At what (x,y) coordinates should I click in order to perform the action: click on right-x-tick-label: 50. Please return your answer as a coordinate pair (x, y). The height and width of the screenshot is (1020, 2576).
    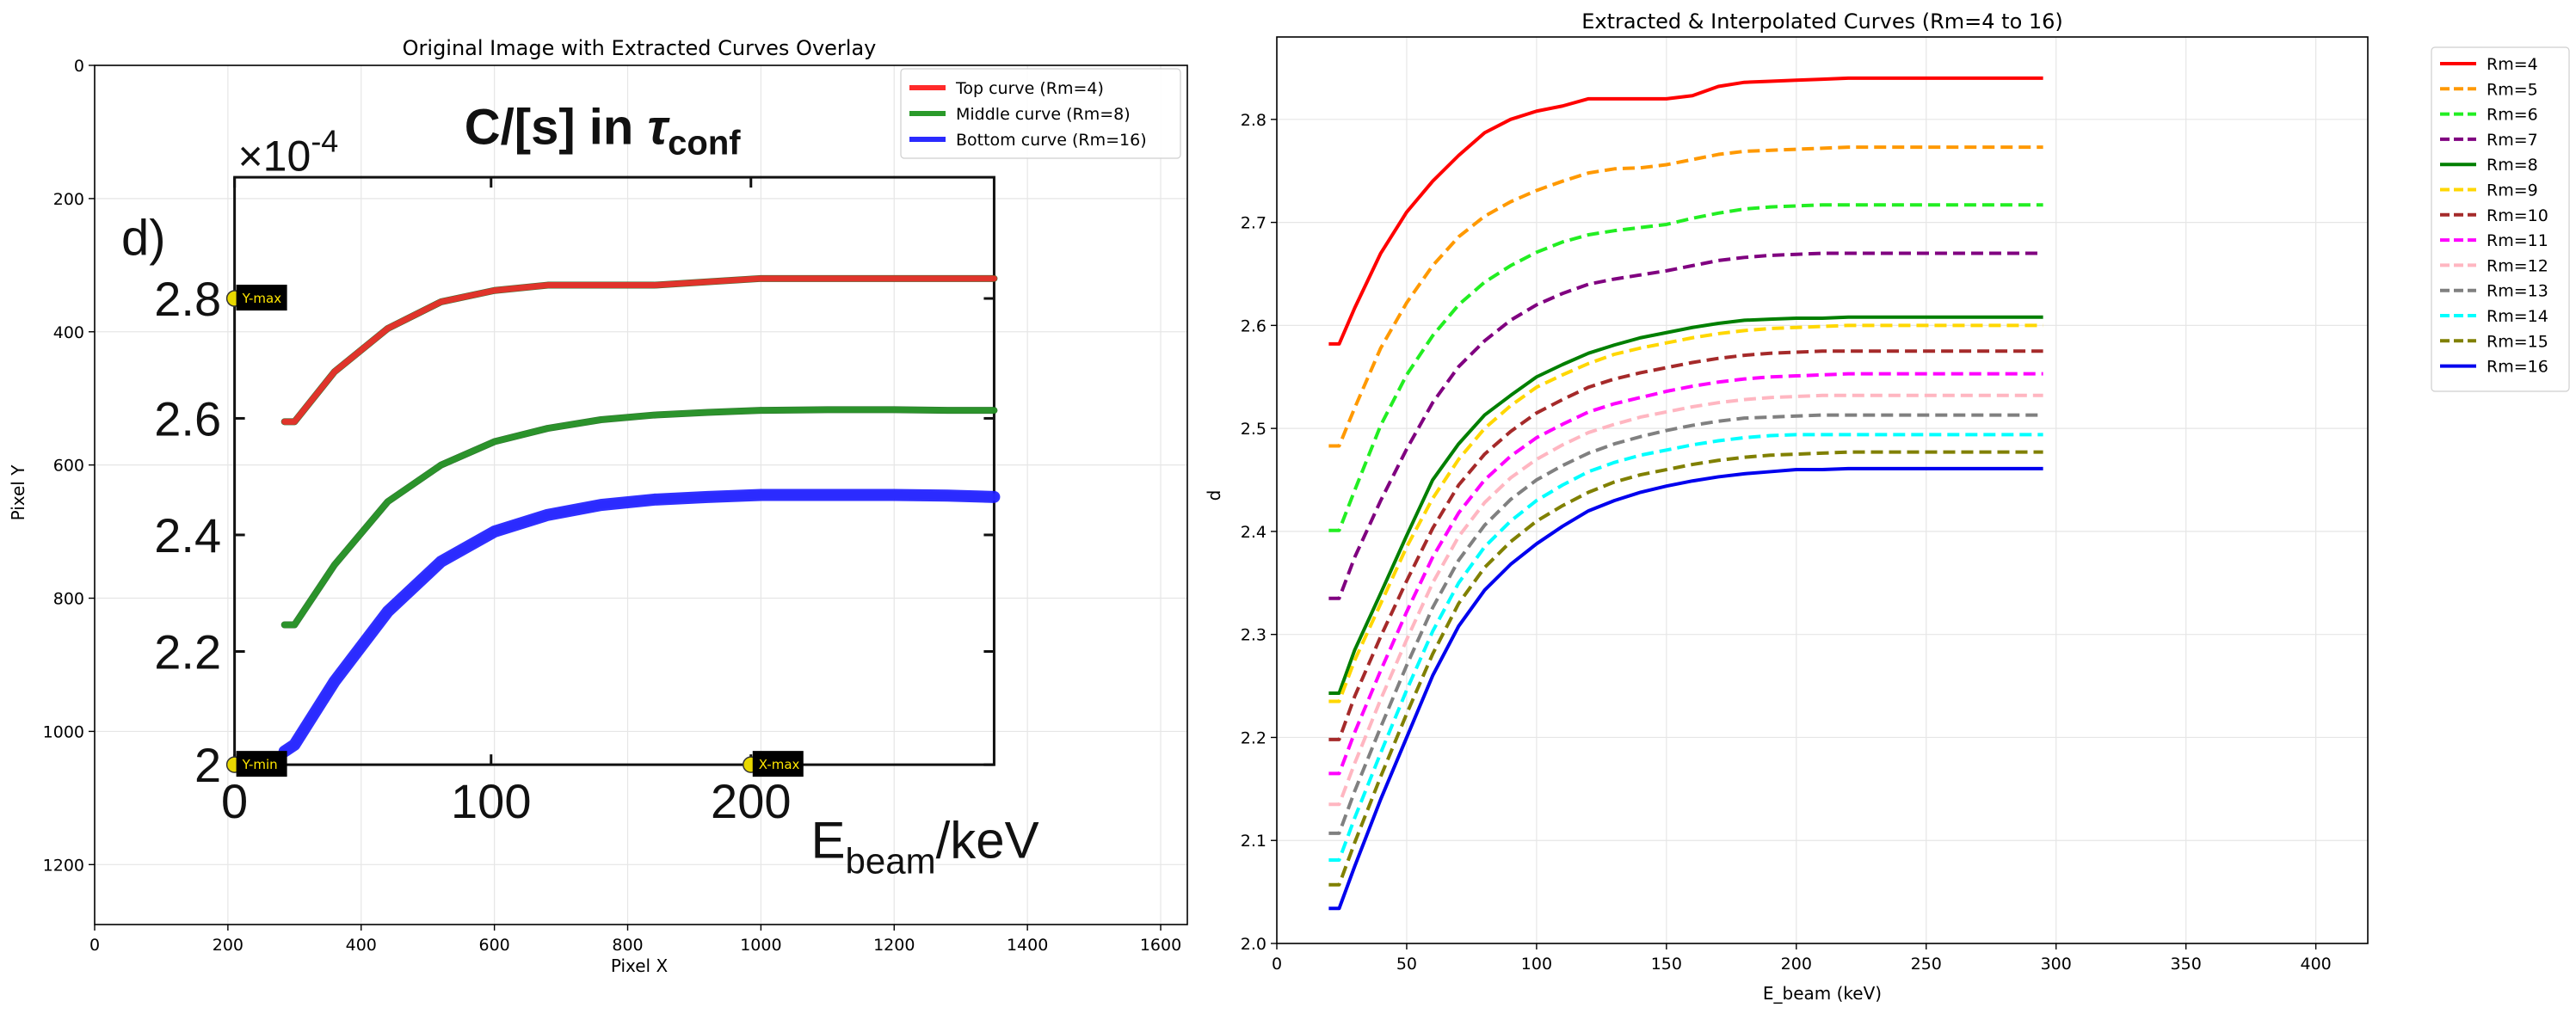
    Looking at the image, I should click on (1407, 964).